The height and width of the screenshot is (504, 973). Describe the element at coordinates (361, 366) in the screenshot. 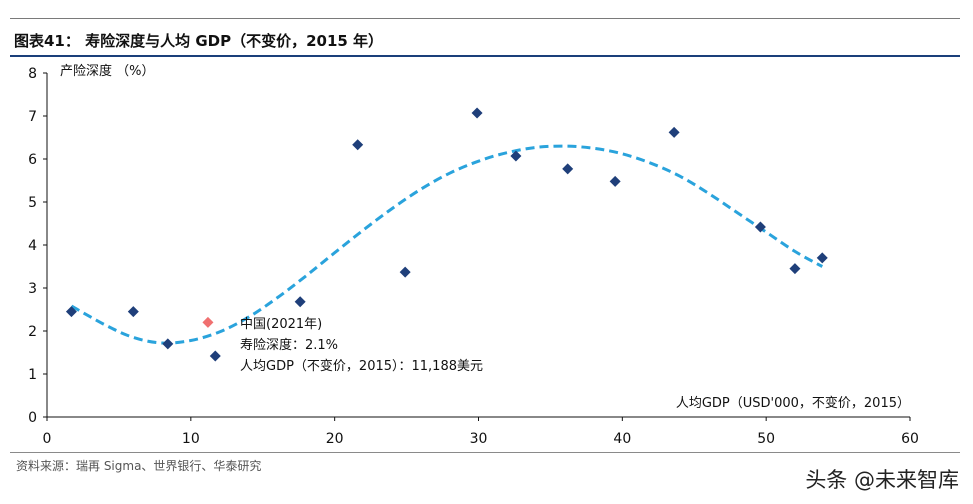

I see `annotation-line-3: 人均GDP（不变价，2015）：11,188美元` at that location.